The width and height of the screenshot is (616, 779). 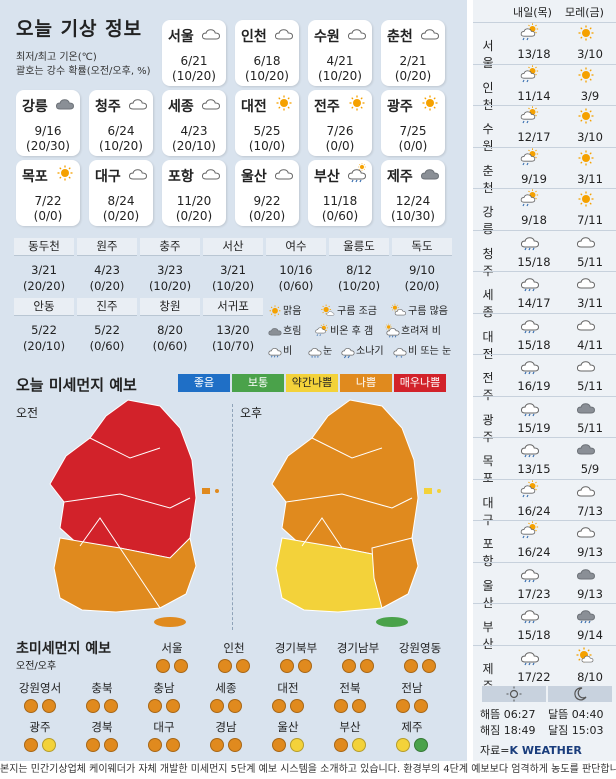 I want to click on fine-dust-region: 인천, so click(x=234, y=656).